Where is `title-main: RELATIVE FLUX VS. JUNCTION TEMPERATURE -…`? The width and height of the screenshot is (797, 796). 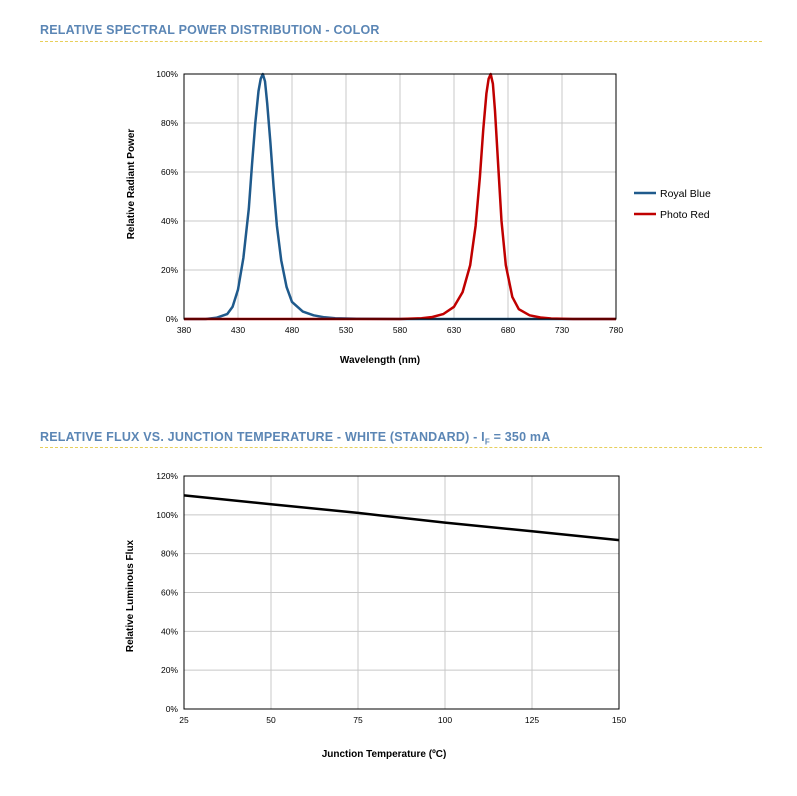
title-main: RELATIVE FLUX VS. JUNCTION TEMPERATURE -… is located at coordinates (262, 437).